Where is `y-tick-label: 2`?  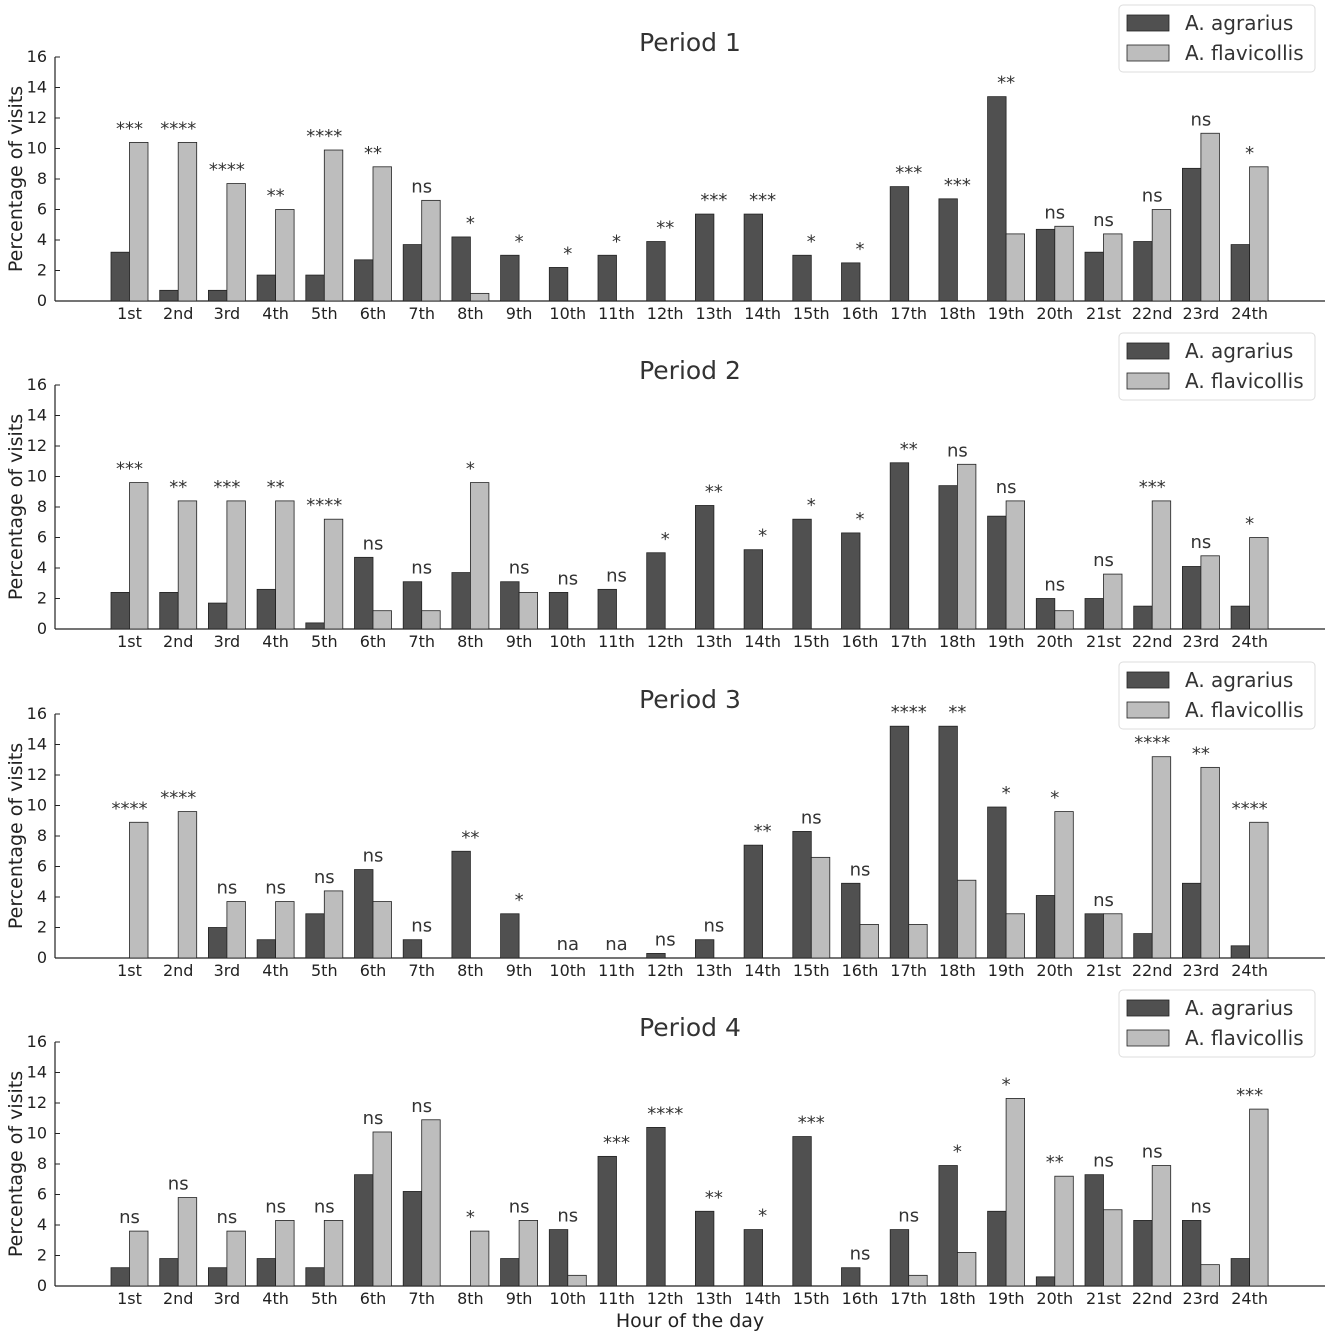 y-tick-label: 2 is located at coordinates (42, 927).